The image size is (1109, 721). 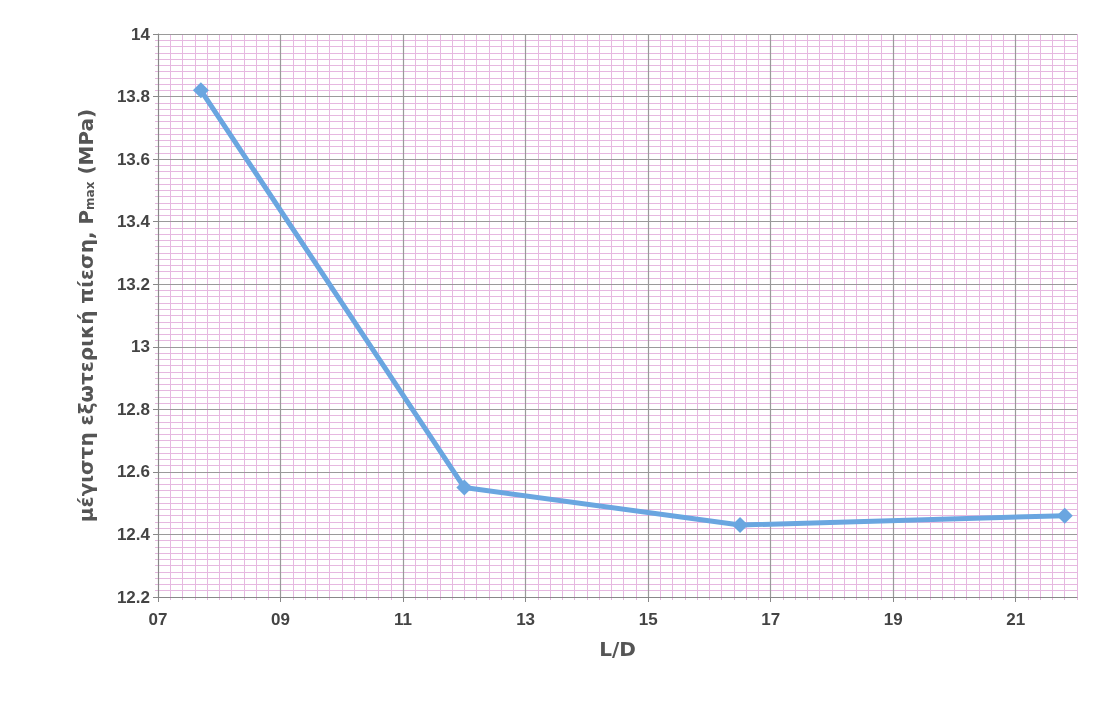 I want to click on x-tick-label: 21, so click(x=1016, y=619).